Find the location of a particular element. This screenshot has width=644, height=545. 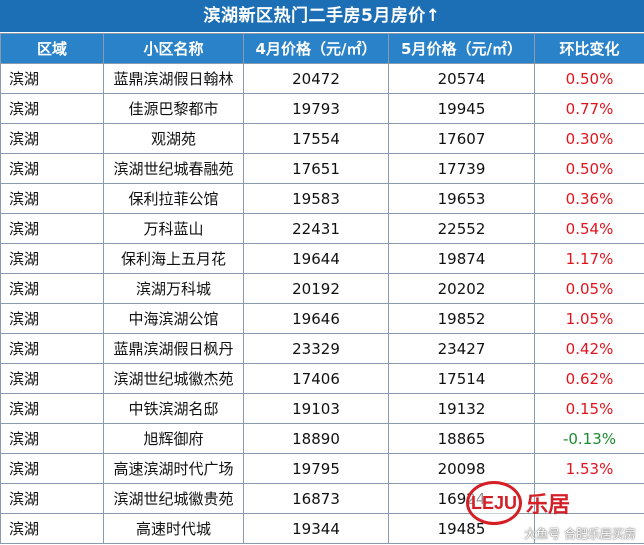

cell-may-price: 16924 is located at coordinates (461, 498).